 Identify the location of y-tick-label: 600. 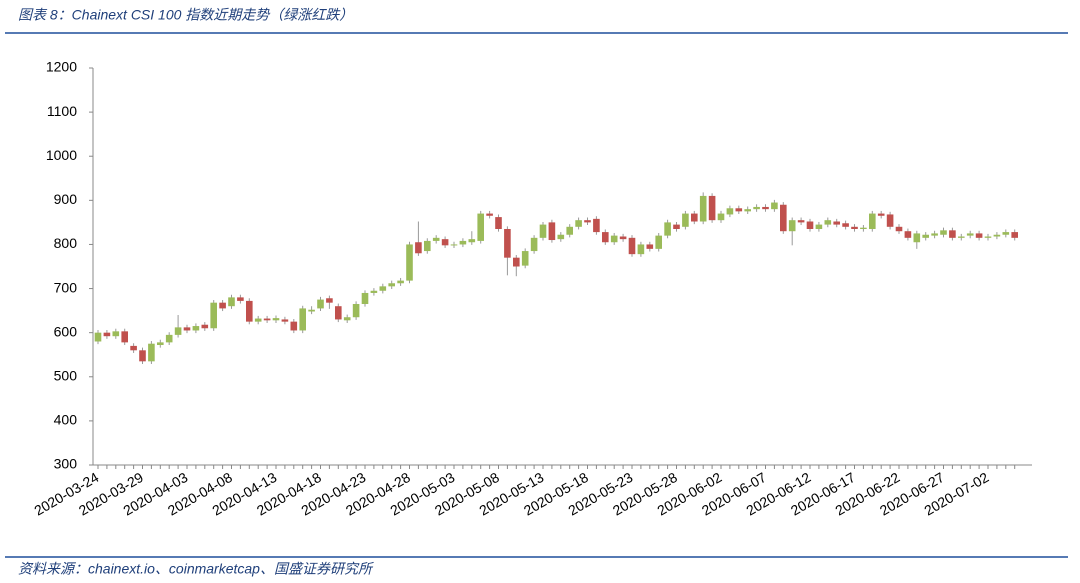
(66, 331).